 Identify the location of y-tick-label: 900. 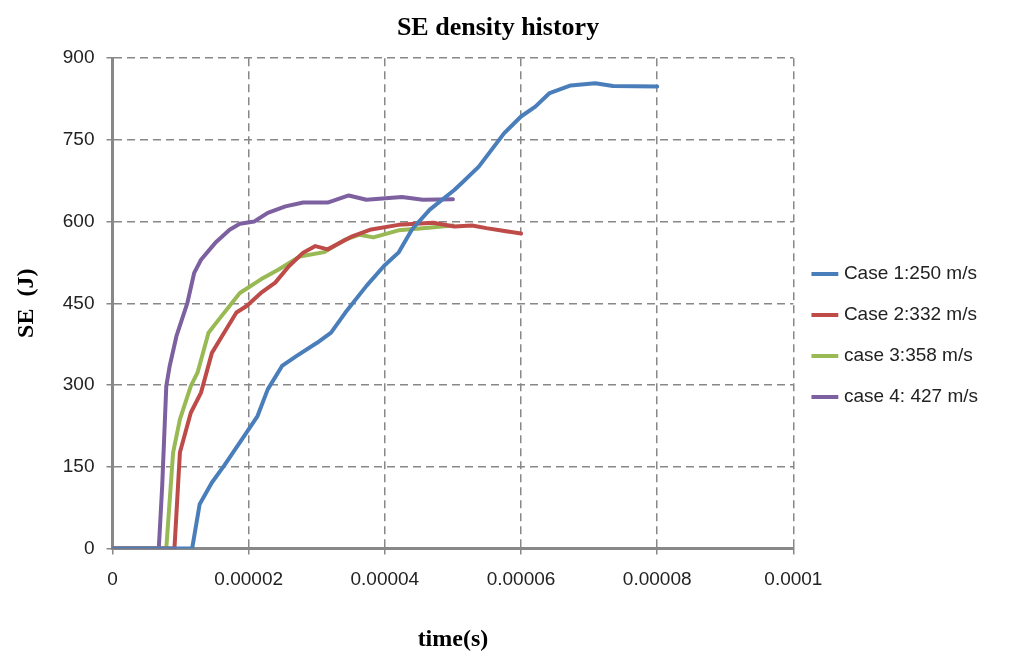
(78, 57).